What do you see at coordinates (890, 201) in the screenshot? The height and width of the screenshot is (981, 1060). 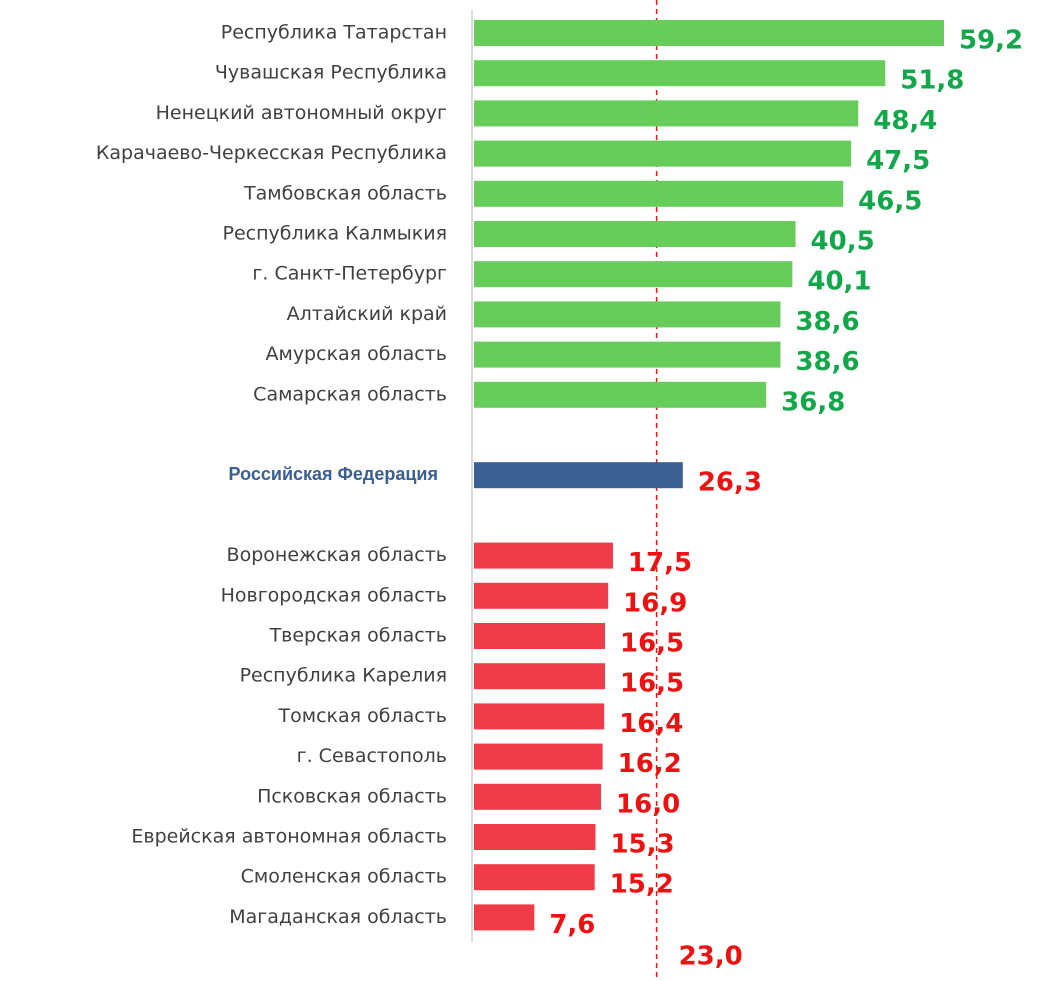 I see `value-label: 46,5` at bounding box center [890, 201].